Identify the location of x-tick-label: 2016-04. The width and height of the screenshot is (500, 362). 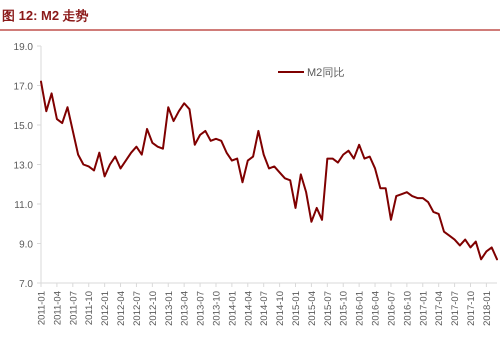
(376, 308).